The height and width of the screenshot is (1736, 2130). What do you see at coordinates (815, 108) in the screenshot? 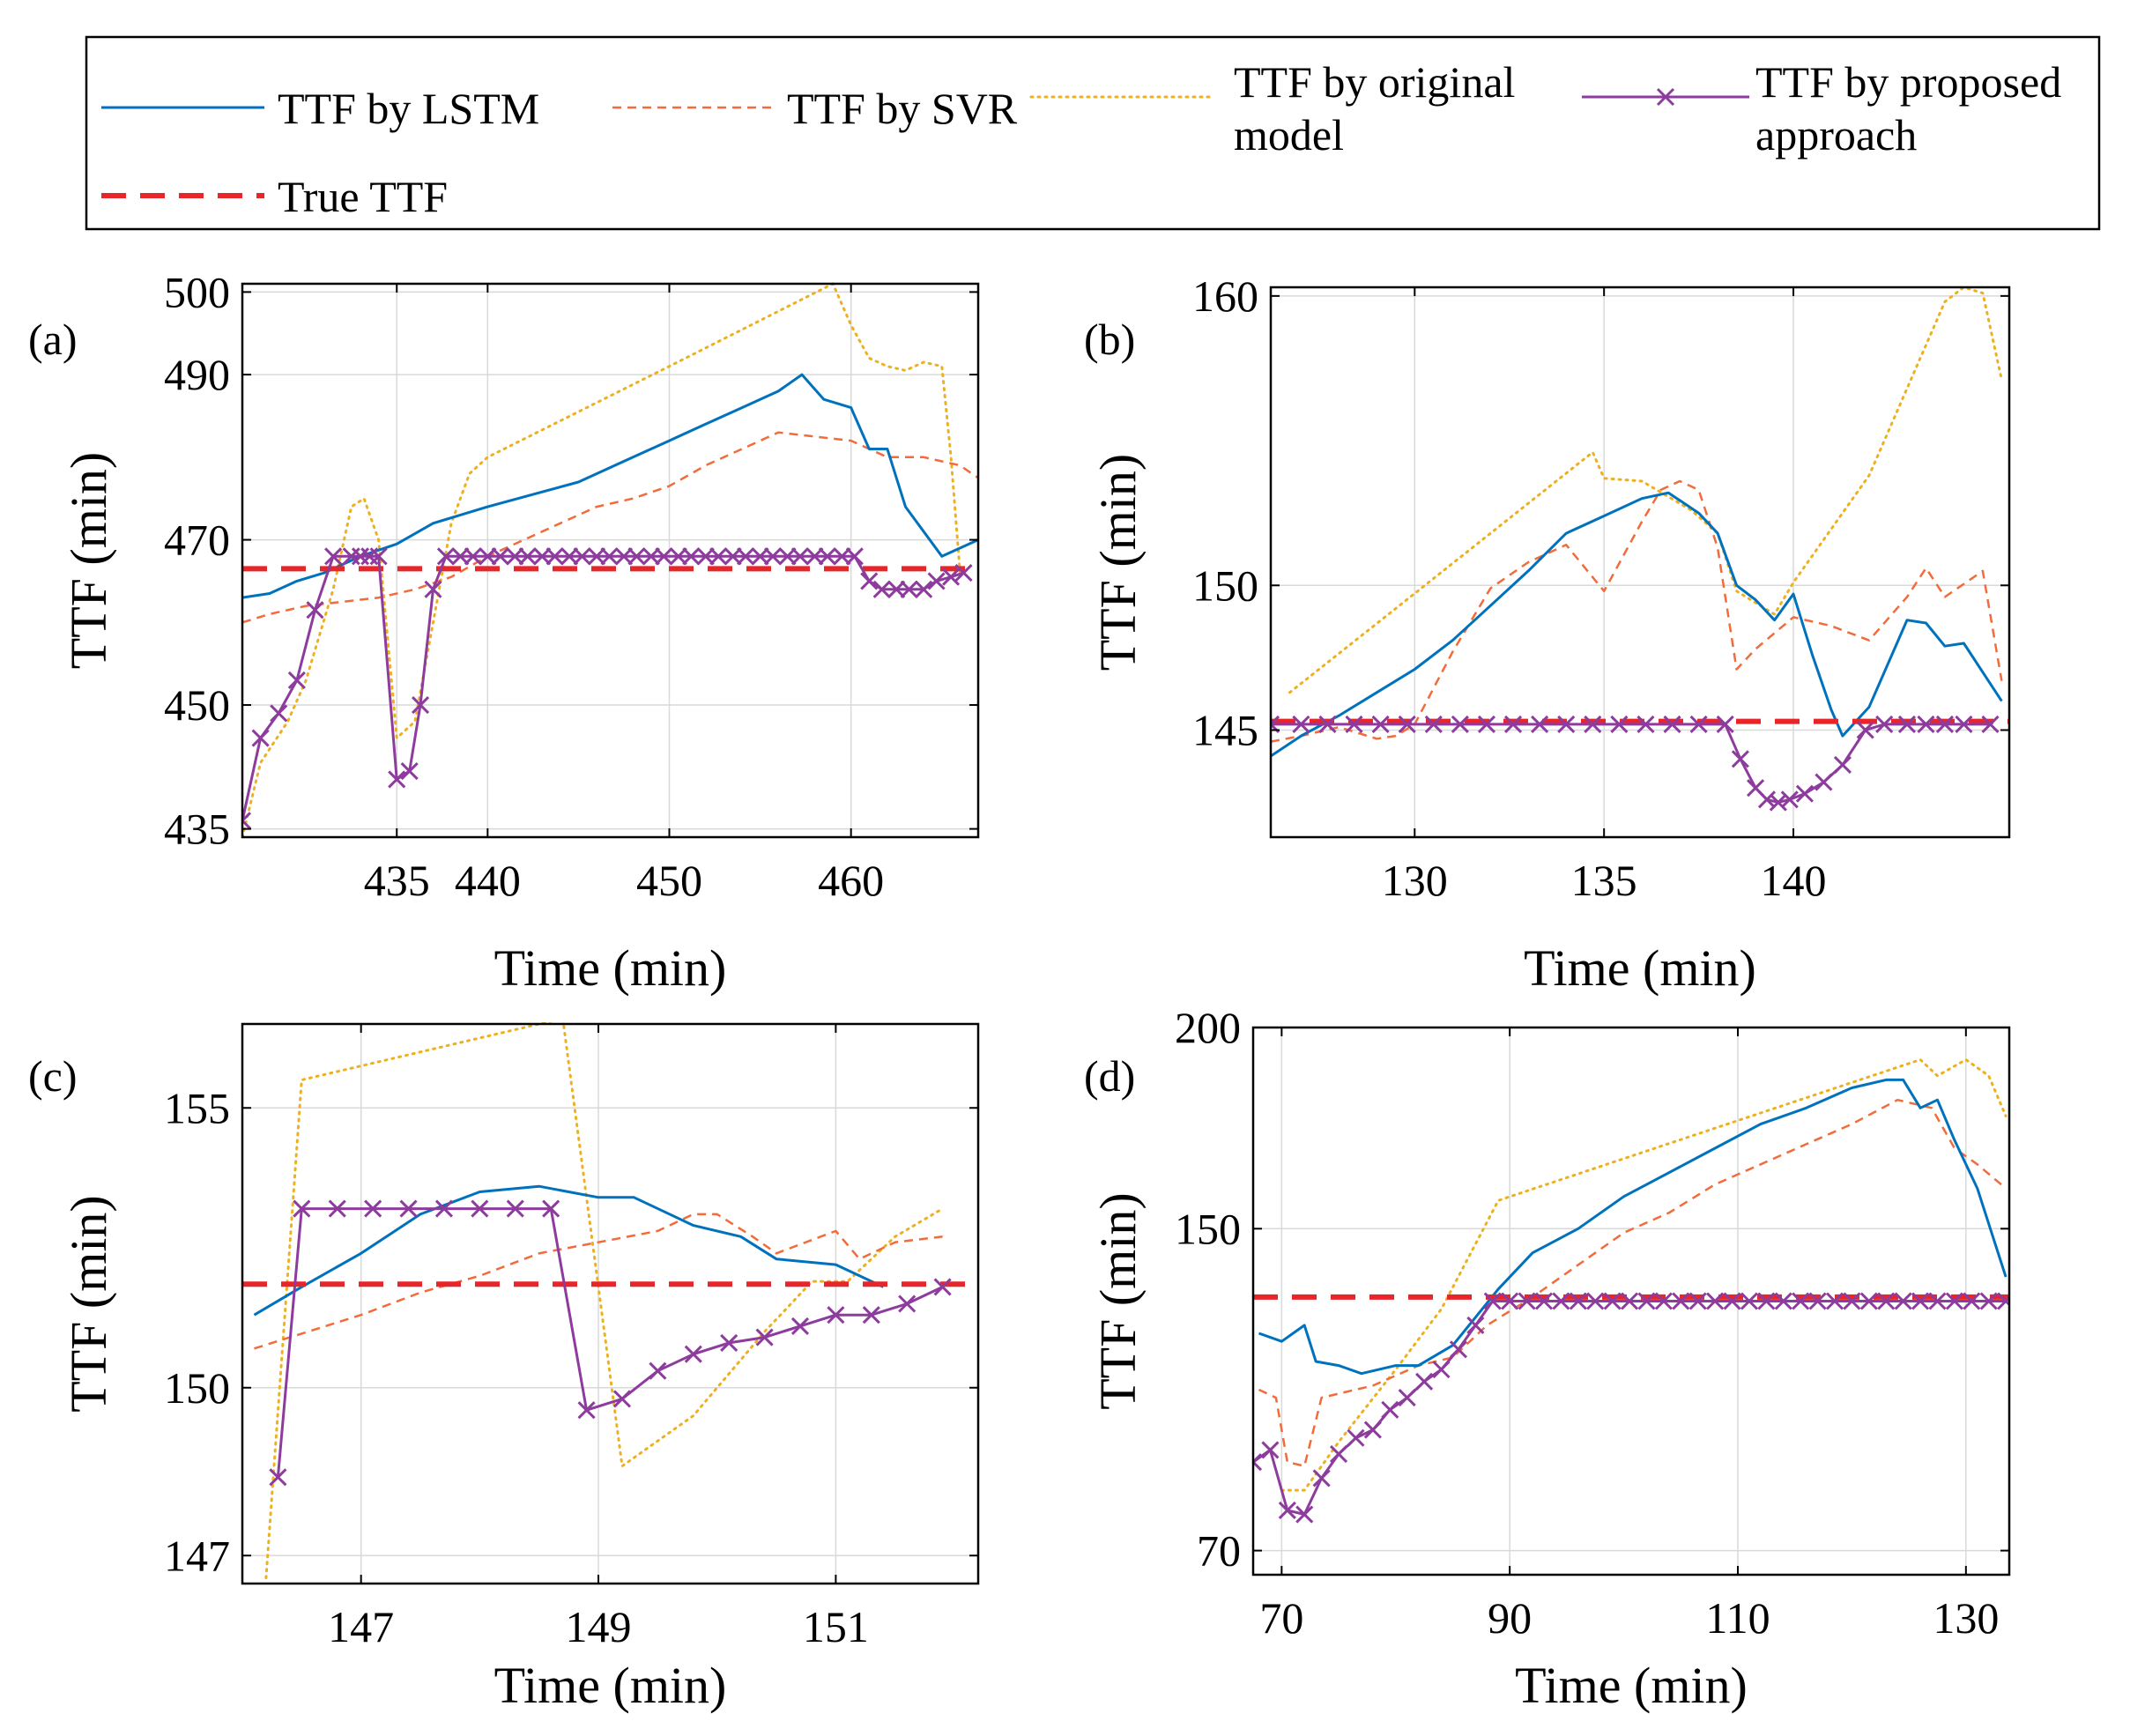
I see `legend-entry-svr: TTF by SVR` at bounding box center [815, 108].